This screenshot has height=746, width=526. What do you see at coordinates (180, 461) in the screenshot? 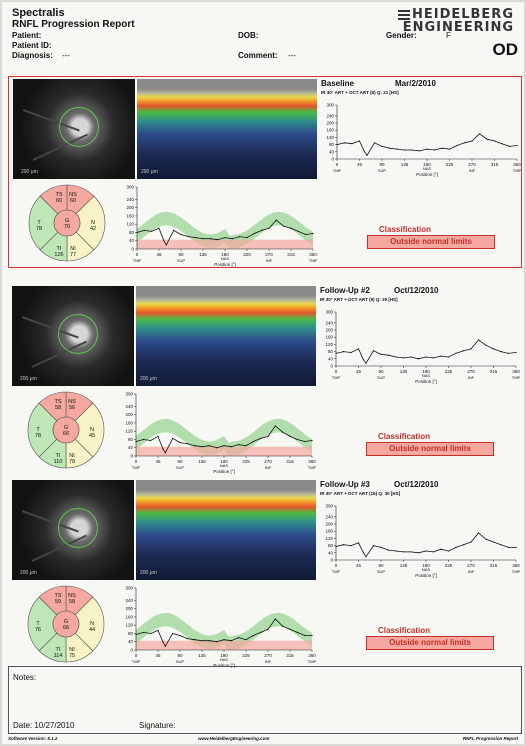
I see `x-tick-label: 90` at bounding box center [180, 461].